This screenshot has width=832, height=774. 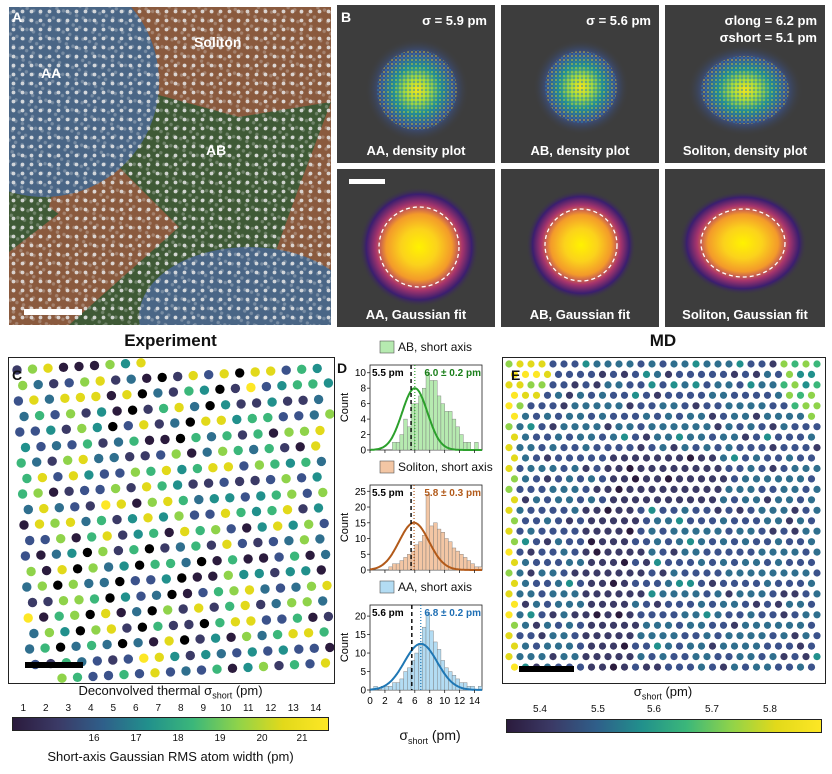 What do you see at coordinates (388, 373) in the screenshot?
I see `histogram-annotation-left: 5.5 pm` at bounding box center [388, 373].